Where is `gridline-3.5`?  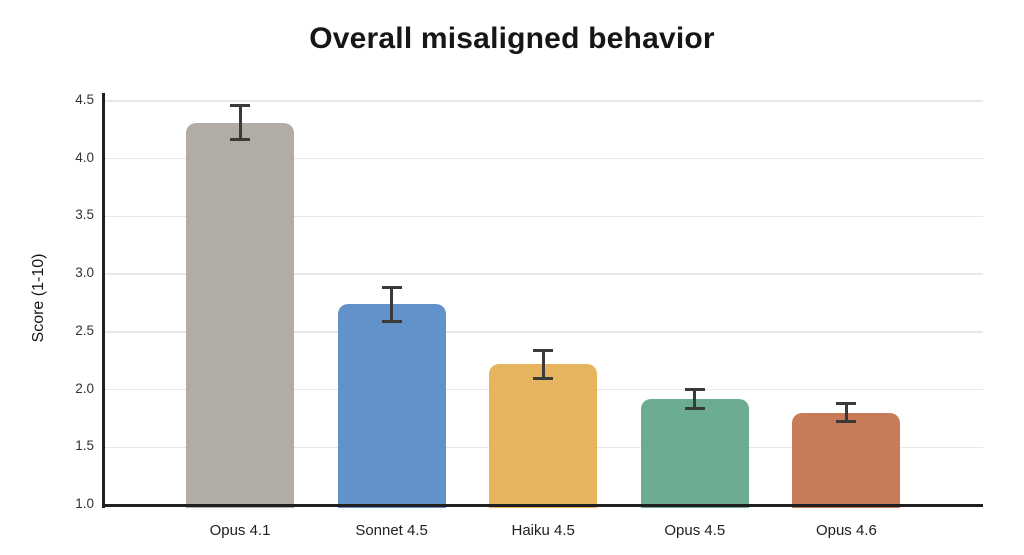
gridline-3.5 is located at coordinates (543, 216).